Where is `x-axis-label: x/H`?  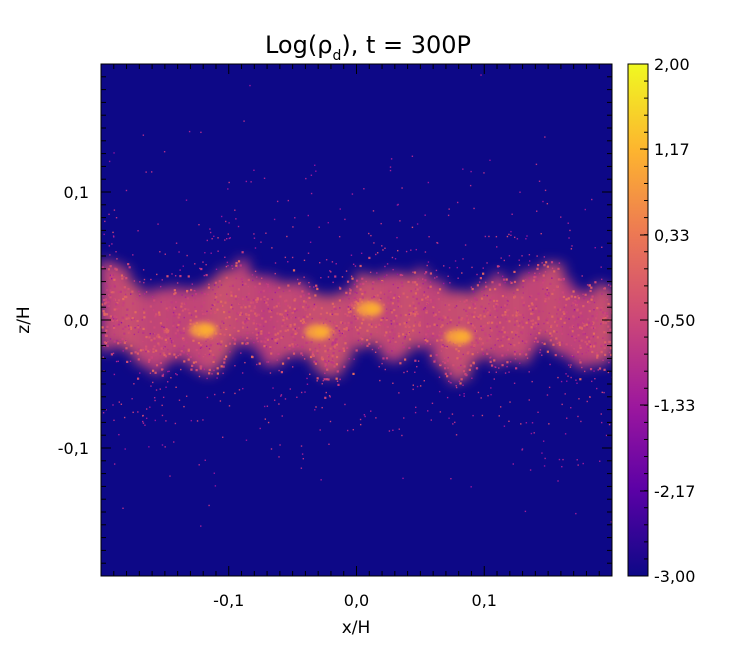
x-axis-label: x/H is located at coordinates (356, 628).